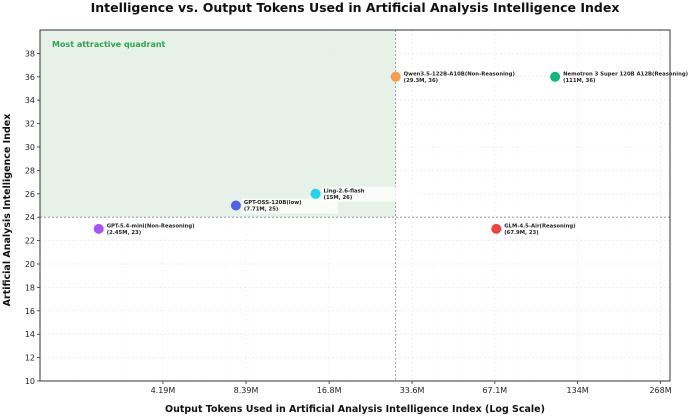 The height and width of the screenshot is (418, 695). I want to click on point-name-label: Nemotron 3 Super 120B A12B(Reasoning), so click(625, 74).